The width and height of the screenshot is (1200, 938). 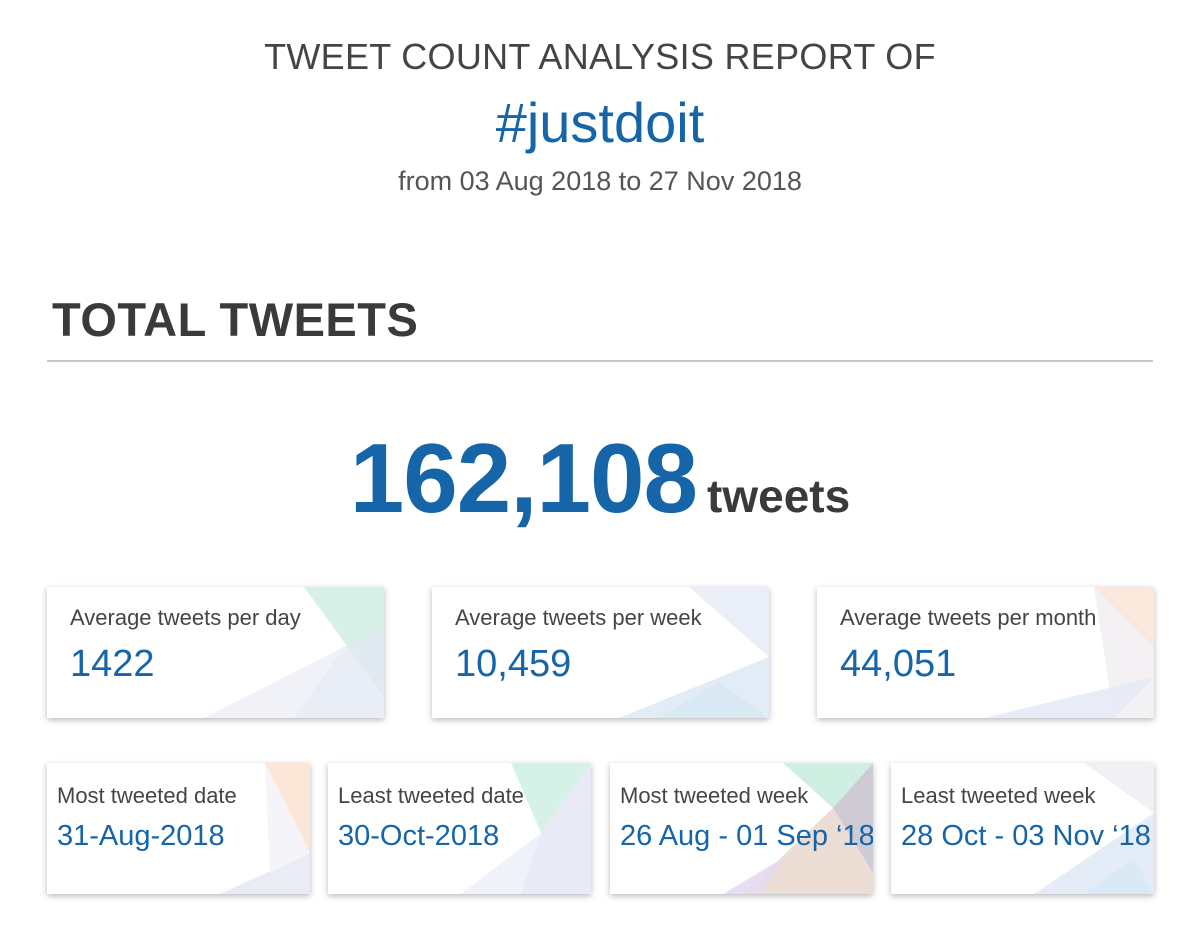 What do you see at coordinates (600, 122) in the screenshot?
I see `hashtag-title: #justdoit` at bounding box center [600, 122].